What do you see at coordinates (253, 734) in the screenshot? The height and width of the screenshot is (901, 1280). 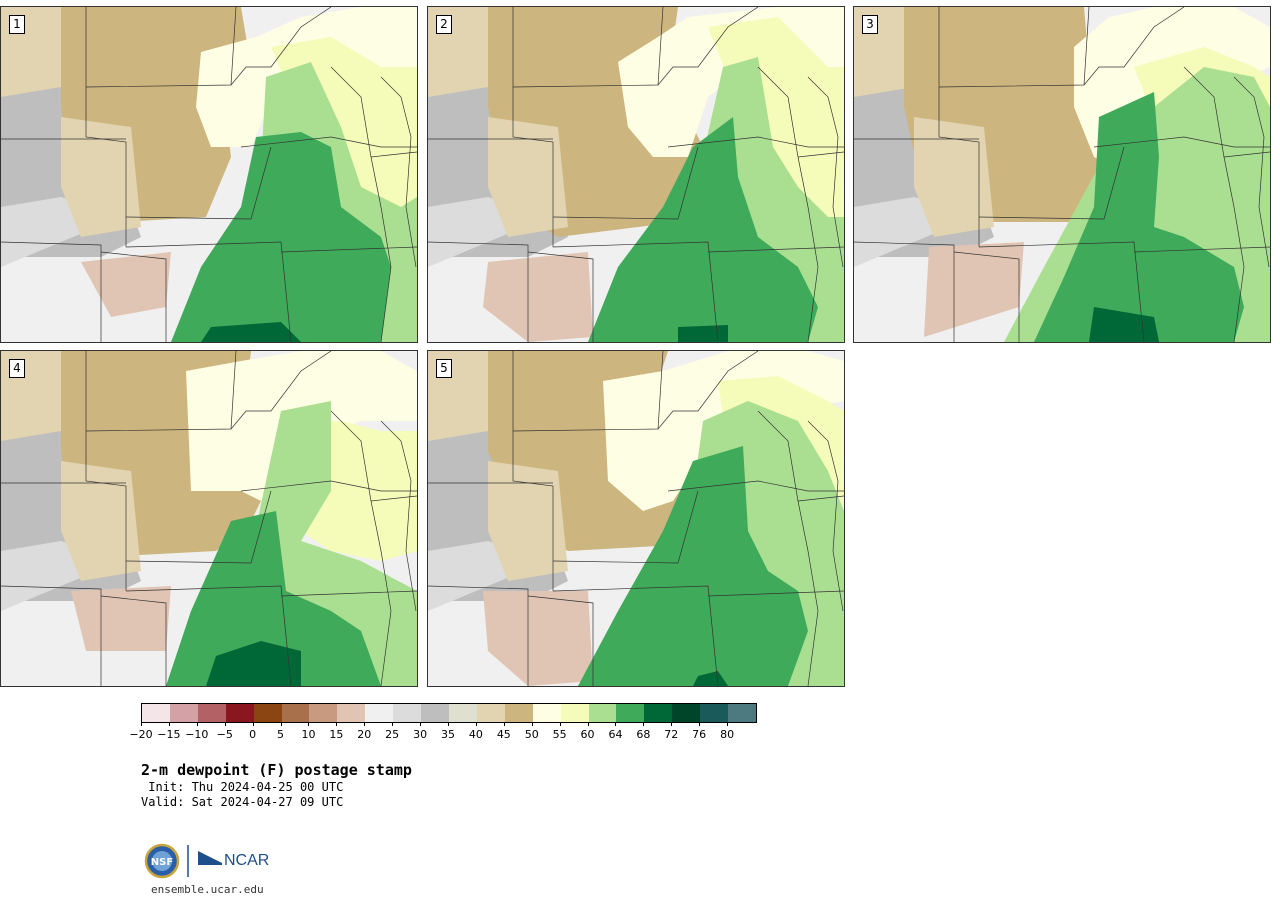 I see `colorbar-tick-label: 0` at bounding box center [253, 734].